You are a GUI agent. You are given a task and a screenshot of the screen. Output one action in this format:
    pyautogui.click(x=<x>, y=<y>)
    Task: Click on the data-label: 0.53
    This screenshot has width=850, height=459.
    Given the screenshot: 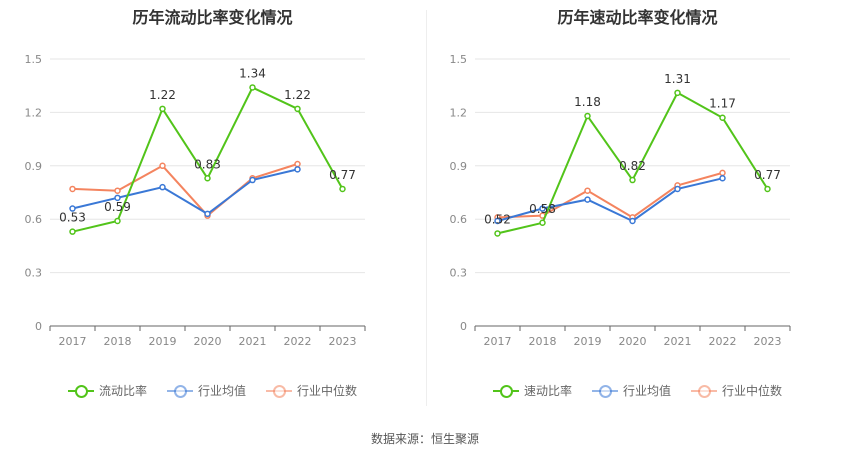 What is the action you would take?
    pyautogui.click(x=72, y=218)
    